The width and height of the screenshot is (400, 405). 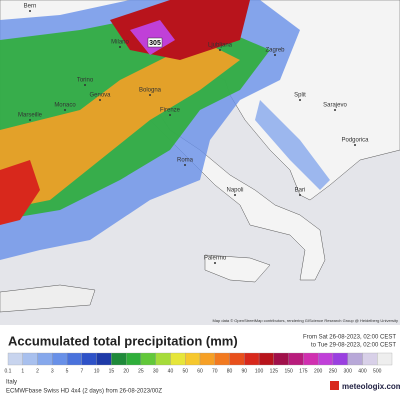 I want to click on legend-label: 250, so click(x=333, y=371).